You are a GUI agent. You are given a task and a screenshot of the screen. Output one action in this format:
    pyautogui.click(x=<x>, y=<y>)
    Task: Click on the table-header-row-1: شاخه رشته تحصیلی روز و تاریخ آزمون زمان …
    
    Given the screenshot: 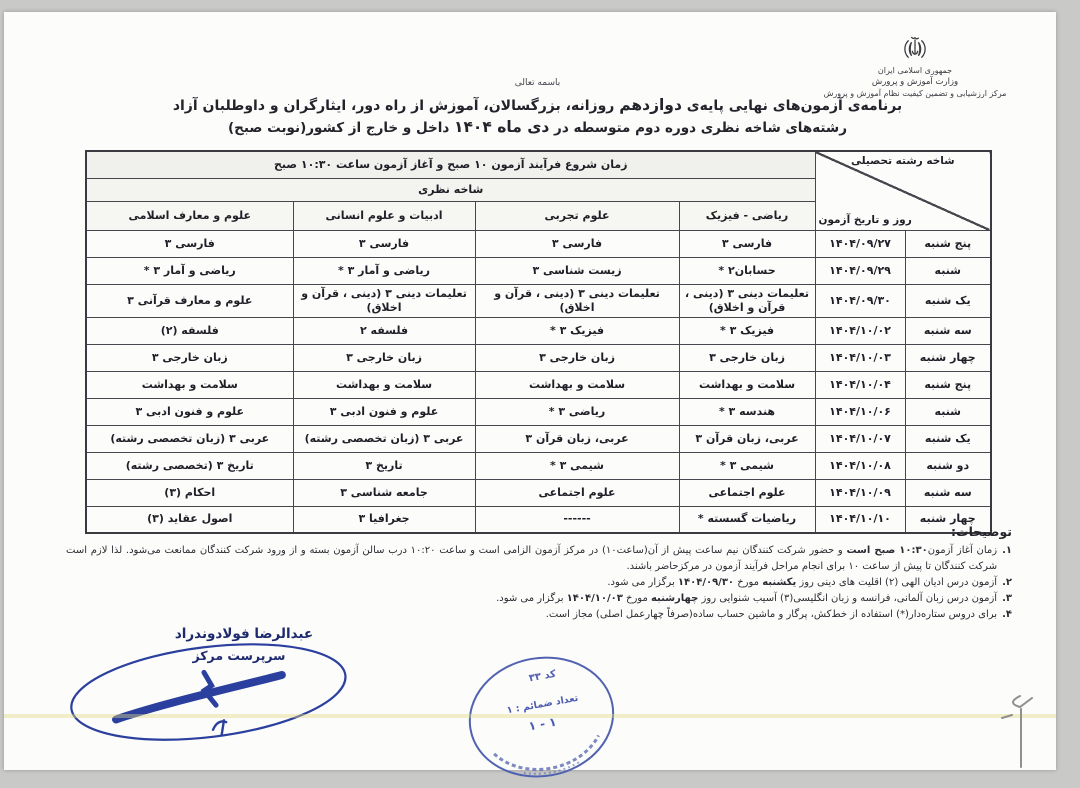 What is the action you would take?
    pyautogui.click(x=538, y=190)
    